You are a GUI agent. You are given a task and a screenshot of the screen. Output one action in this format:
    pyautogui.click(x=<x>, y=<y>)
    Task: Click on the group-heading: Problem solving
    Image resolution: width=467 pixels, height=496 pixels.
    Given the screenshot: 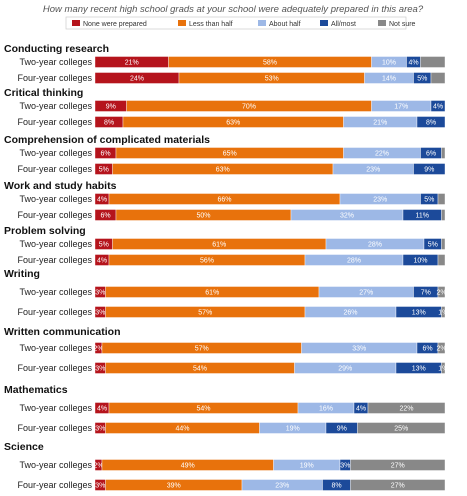 What is the action you would take?
    pyautogui.click(x=45, y=231)
    